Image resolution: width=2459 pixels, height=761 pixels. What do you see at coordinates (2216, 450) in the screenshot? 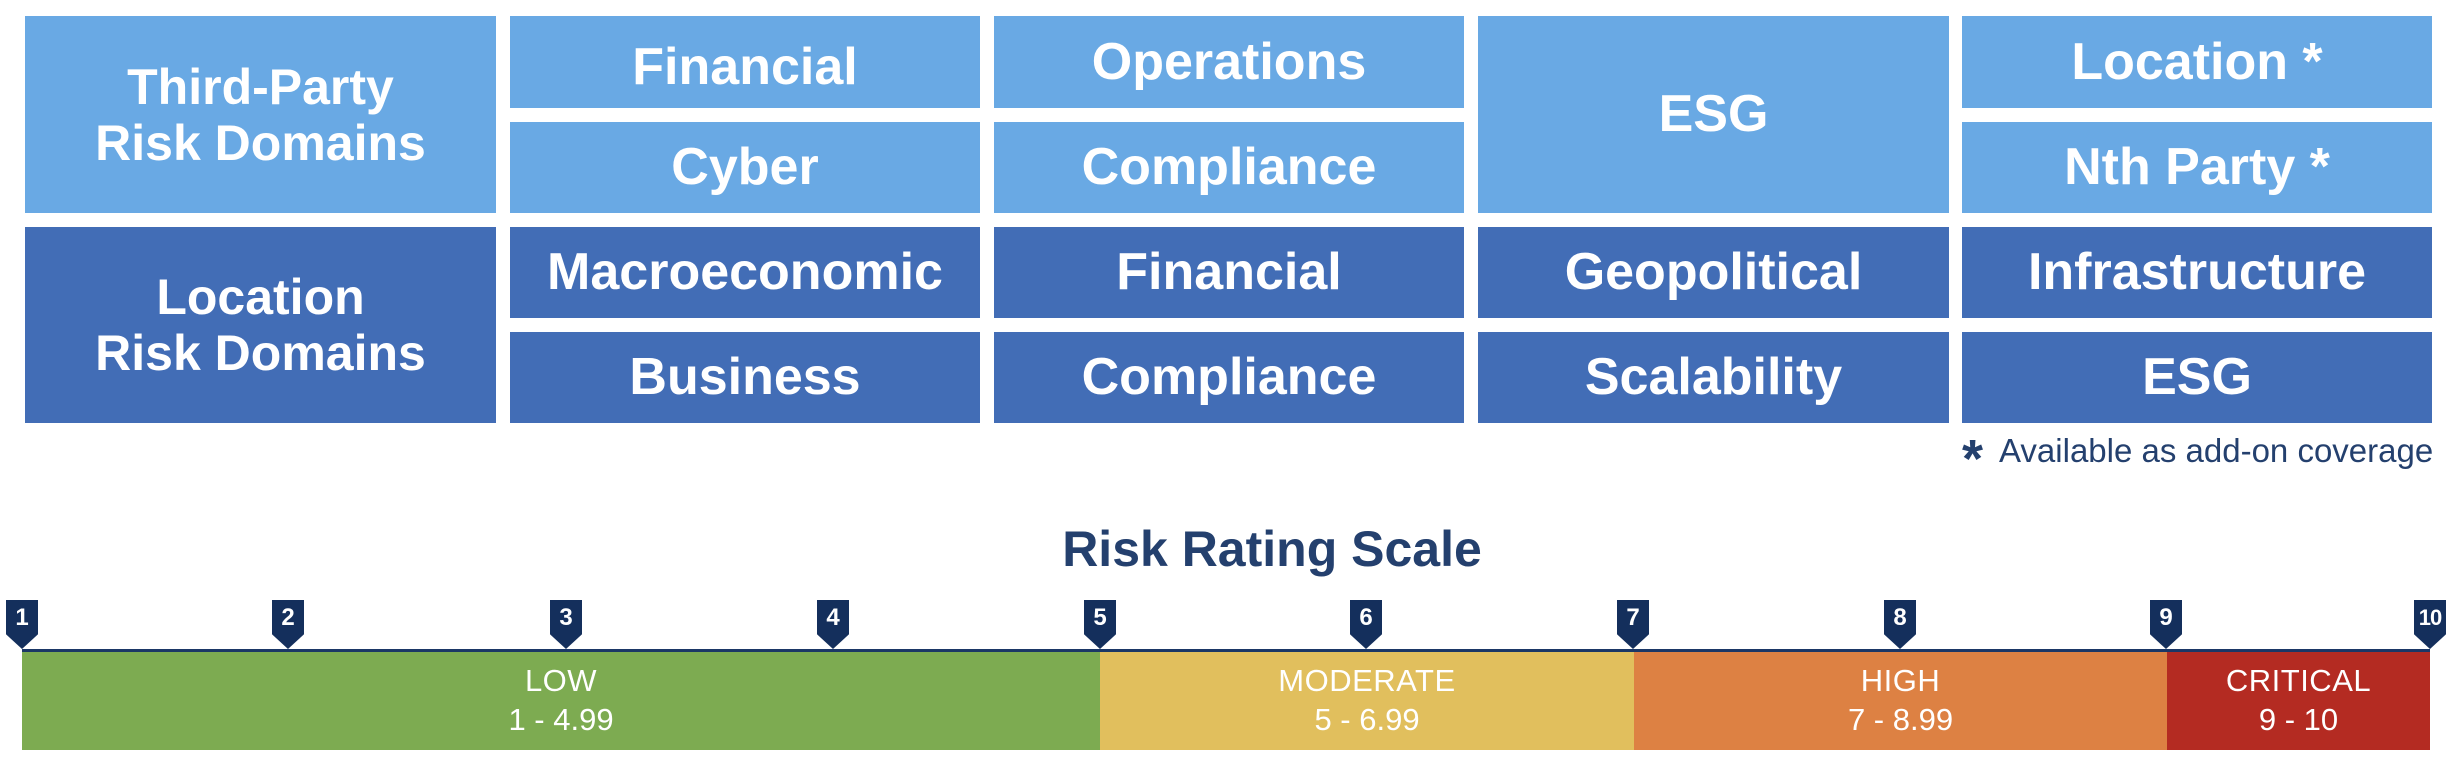
I see `footnote-text: Available as add-on coverage` at bounding box center [2216, 450].